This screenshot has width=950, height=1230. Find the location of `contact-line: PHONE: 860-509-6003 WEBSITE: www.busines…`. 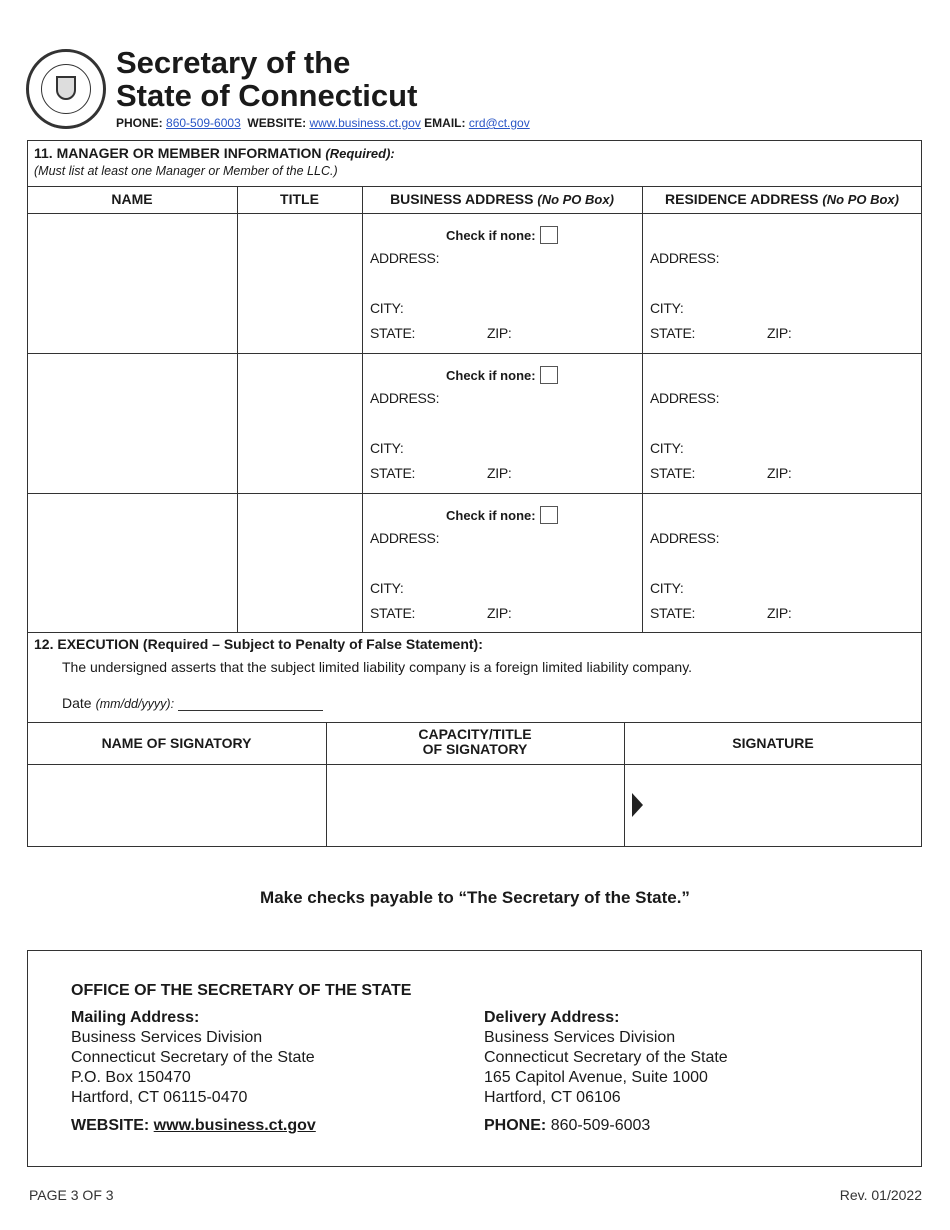

contact-line: PHONE: 860-509-6003 WEBSITE: www.busines… is located at coordinates (323, 123).